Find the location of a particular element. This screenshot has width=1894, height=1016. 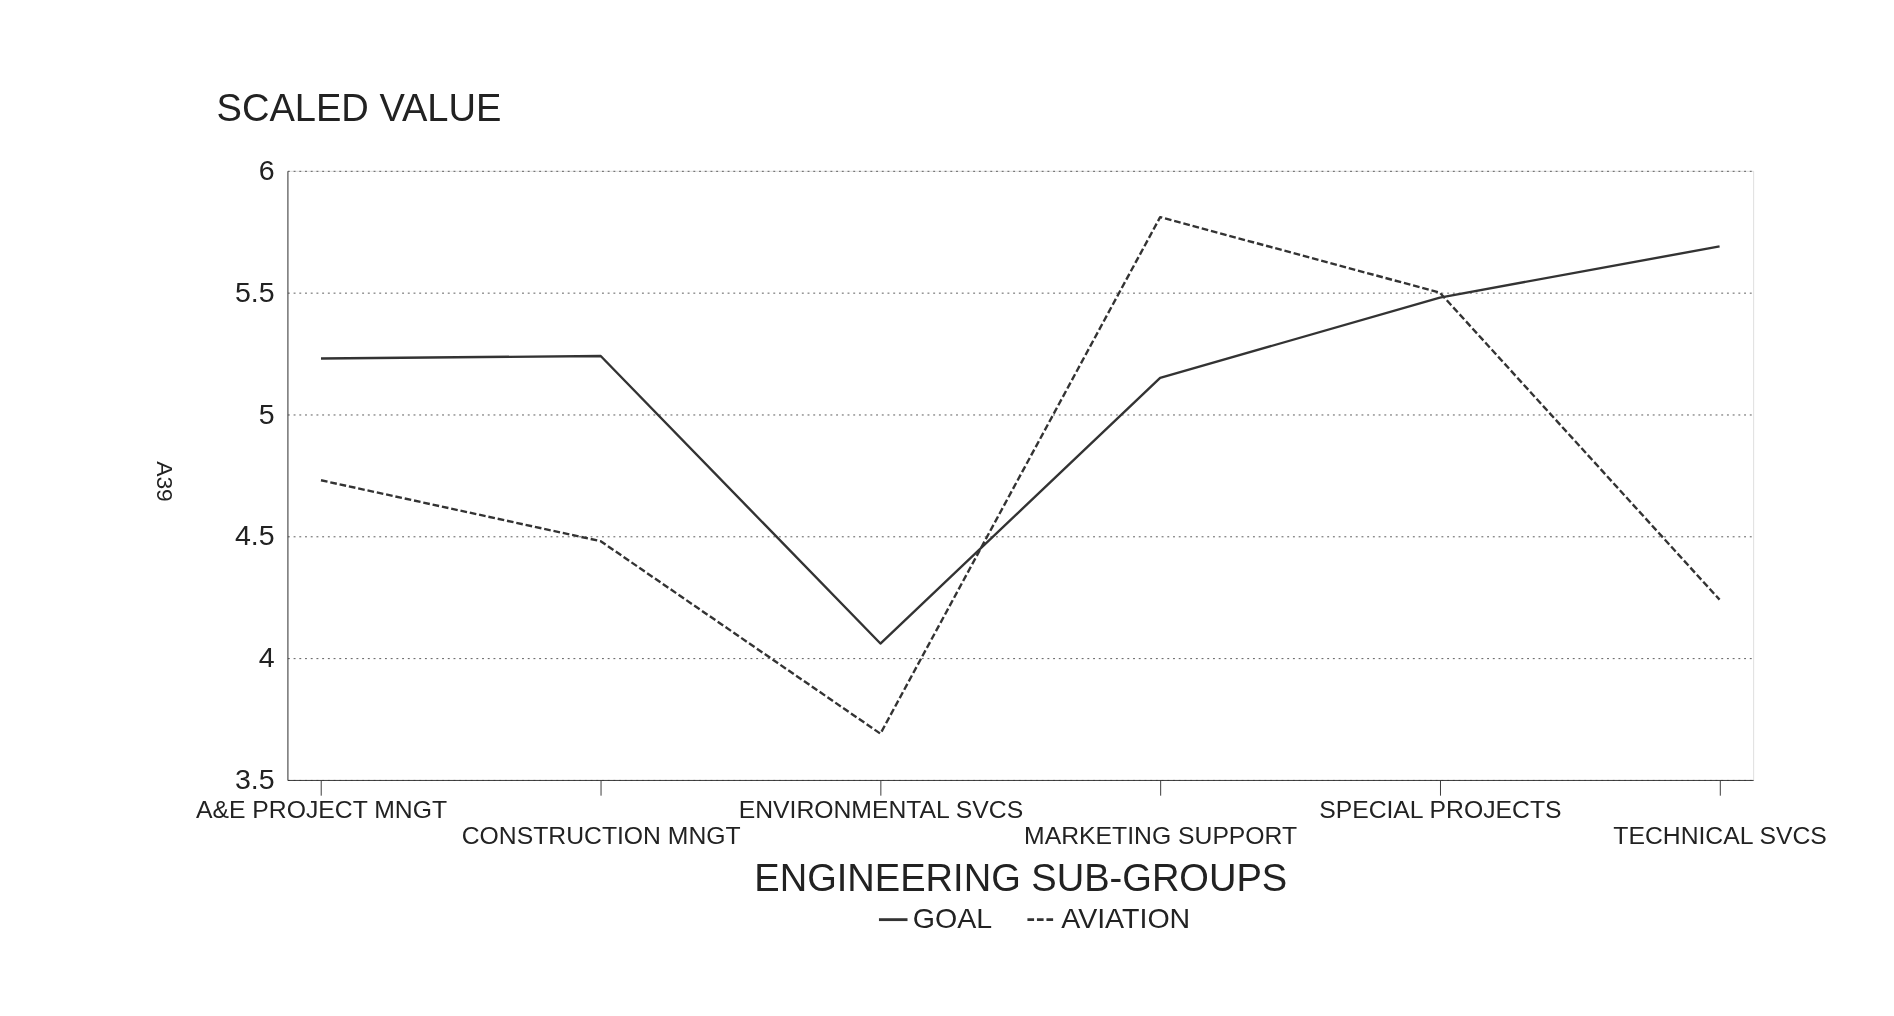

legend-label: GOAL is located at coordinates (952, 918).